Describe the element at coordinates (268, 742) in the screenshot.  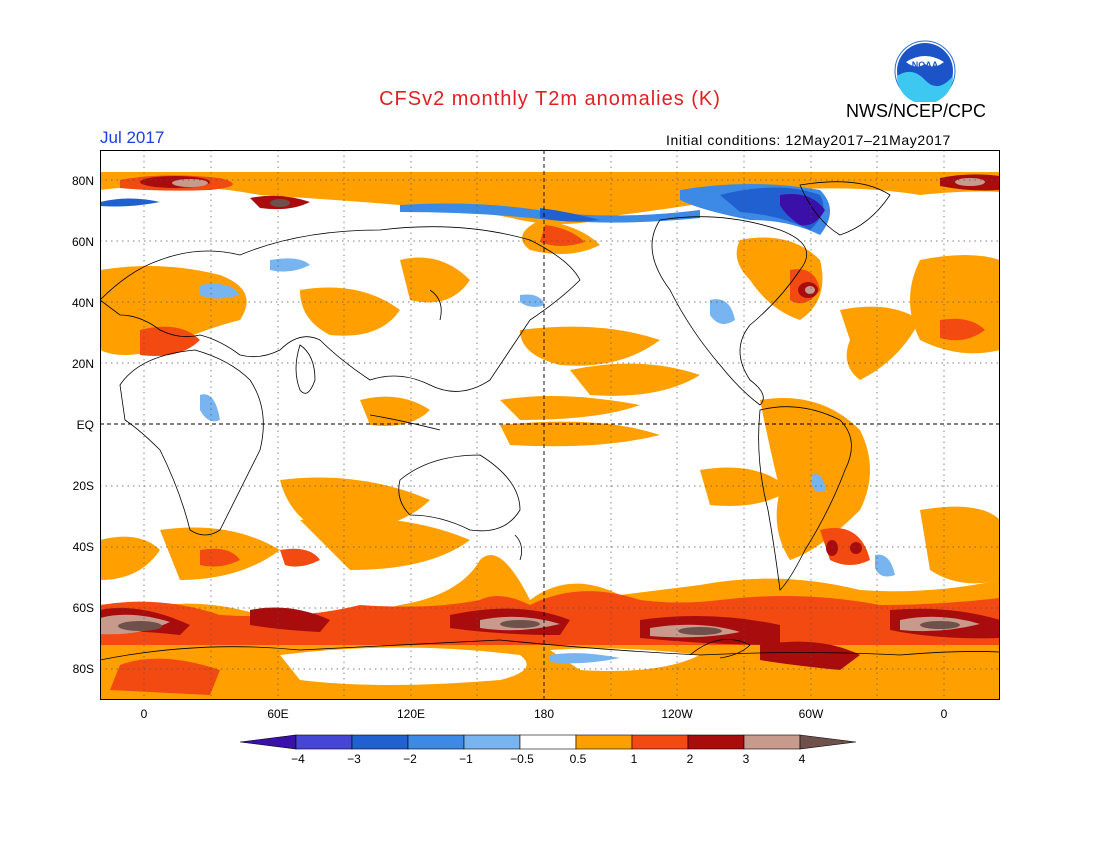
I see `colorbar-arrow-low` at that location.